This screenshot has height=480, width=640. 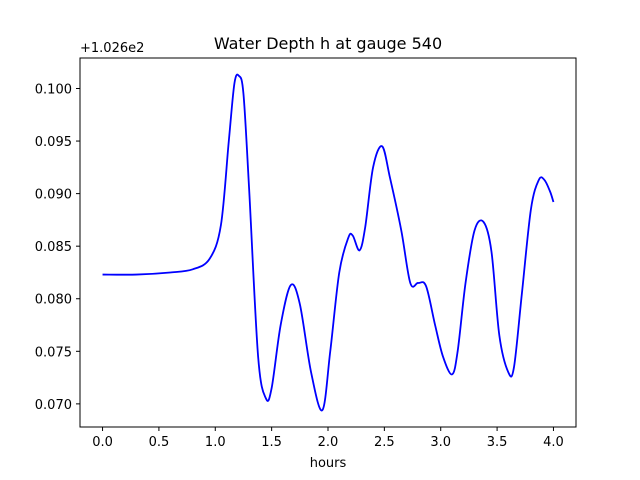 What do you see at coordinates (553, 442) in the screenshot?
I see `x-tick-label: 4.0` at bounding box center [553, 442].